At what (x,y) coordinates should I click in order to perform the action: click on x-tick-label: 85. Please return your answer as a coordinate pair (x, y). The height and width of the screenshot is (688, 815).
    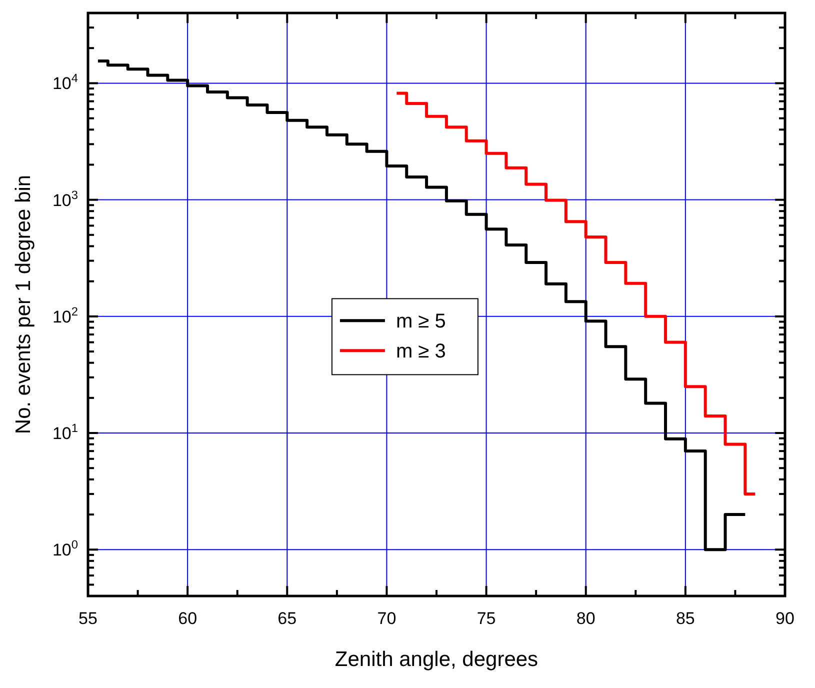
    Looking at the image, I should click on (685, 618).